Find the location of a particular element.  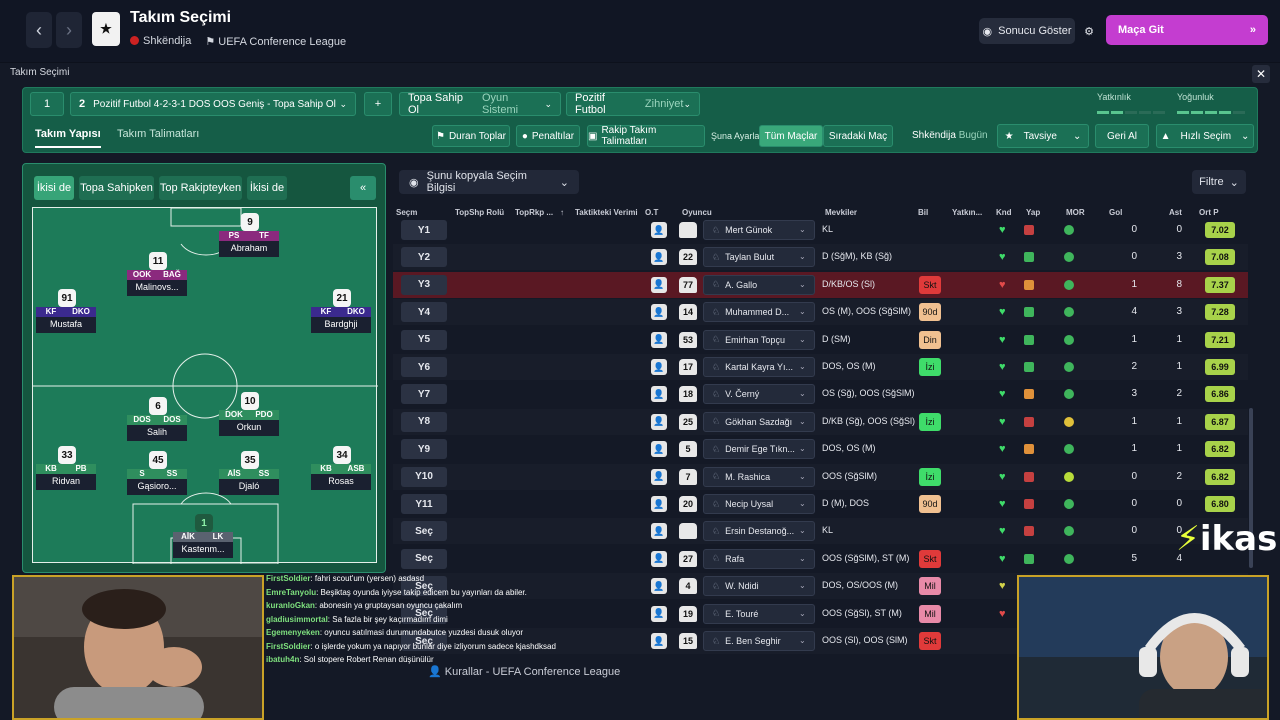

table-row: Y10 👤 7 ♘ M. Rashica ⌄ OOS (SğSlM) İzi ♥ 0 2 6.82 is located at coordinates (820, 476).